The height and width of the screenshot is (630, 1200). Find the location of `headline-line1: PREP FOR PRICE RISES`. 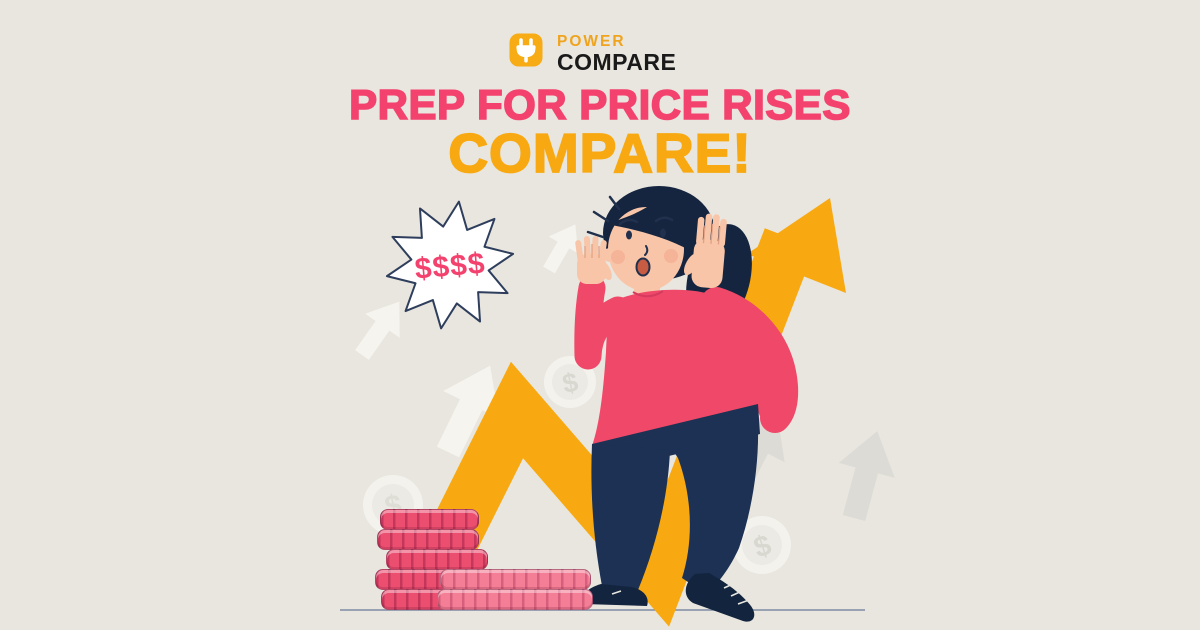

headline-line1: PREP FOR PRICE RISES is located at coordinates (599, 104).